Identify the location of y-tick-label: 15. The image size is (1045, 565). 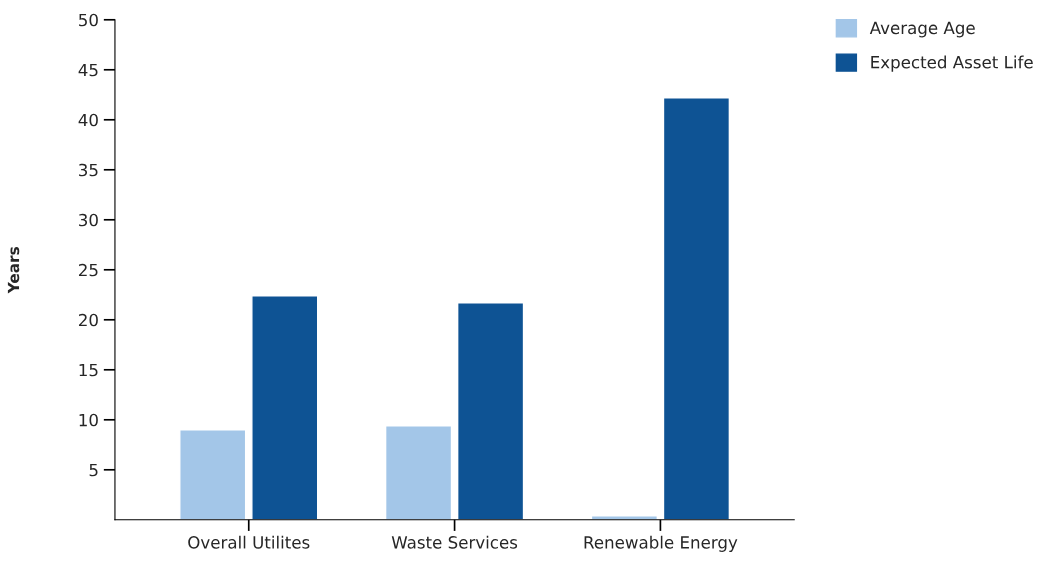
(88, 370).